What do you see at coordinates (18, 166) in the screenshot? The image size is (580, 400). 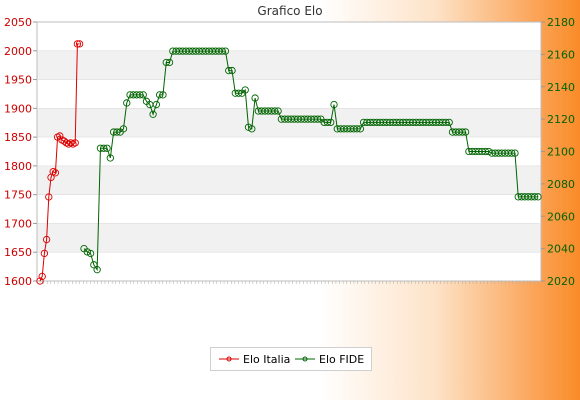 I see `left-tick-label: 1800` at bounding box center [18, 166].